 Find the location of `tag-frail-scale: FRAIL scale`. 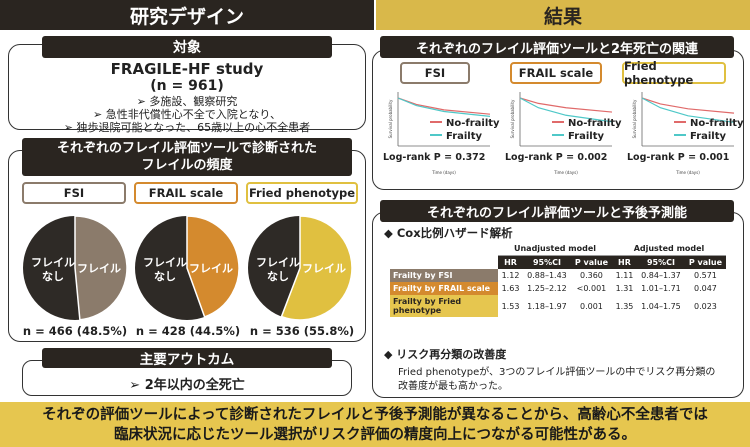

tag-frail-scale: FRAIL scale is located at coordinates (186, 193).